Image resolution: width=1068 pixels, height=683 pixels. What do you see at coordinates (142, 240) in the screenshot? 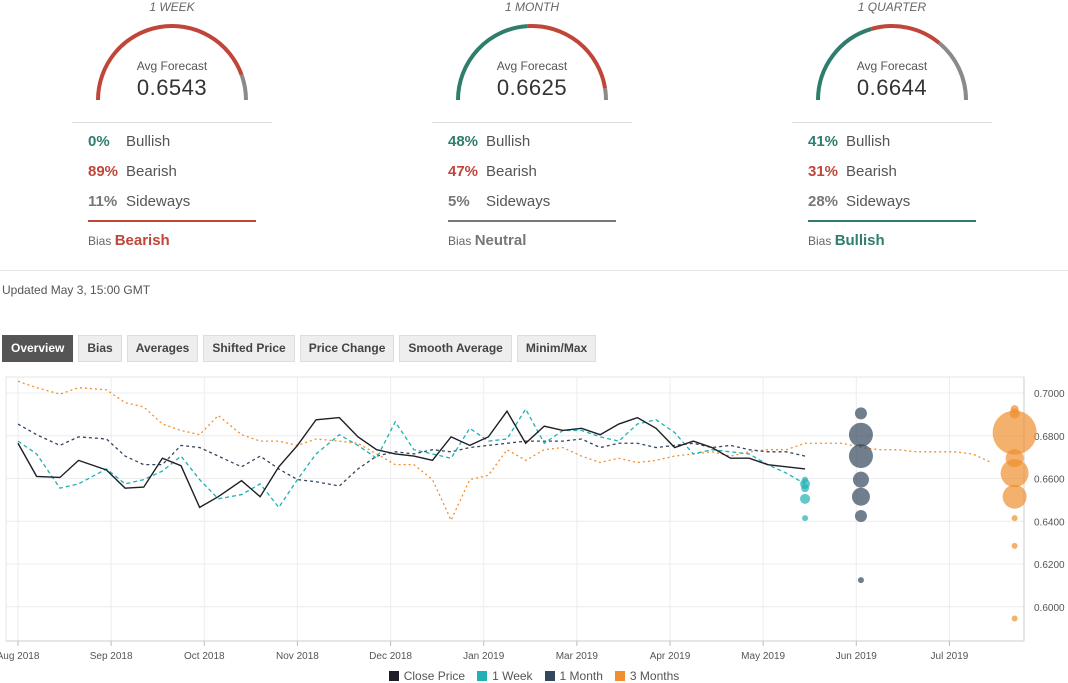
I see `bias-value: Bearish` at bounding box center [142, 240].